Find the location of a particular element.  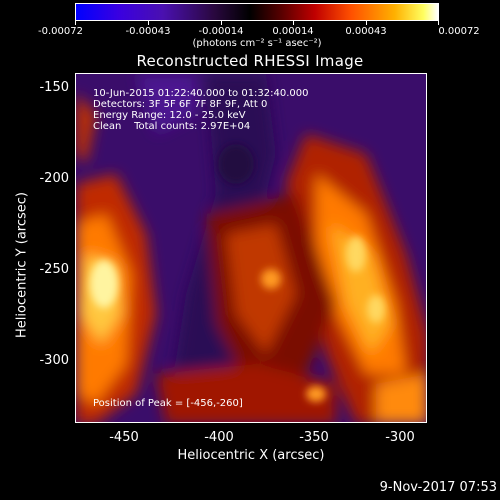

energy-range: Energy Range: 12.0 - 25.0 keV is located at coordinates (169, 115).